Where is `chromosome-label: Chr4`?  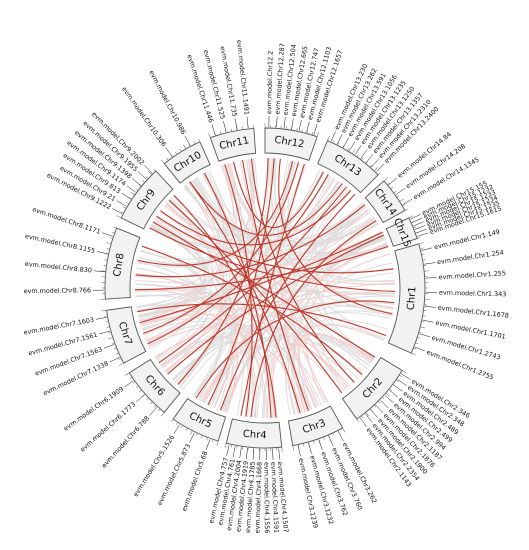
chromosome-label: Chr4 is located at coordinates (254, 435).